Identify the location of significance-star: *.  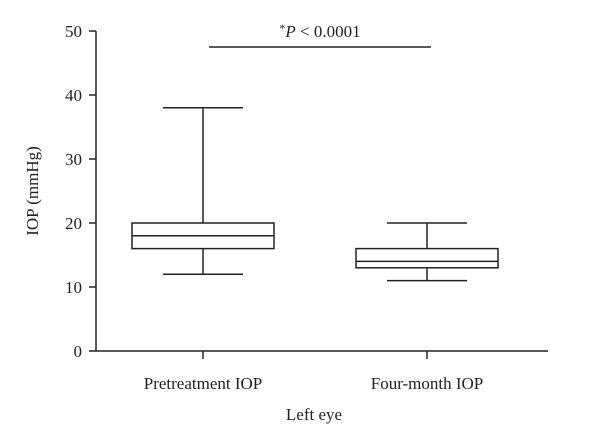
(282, 28).